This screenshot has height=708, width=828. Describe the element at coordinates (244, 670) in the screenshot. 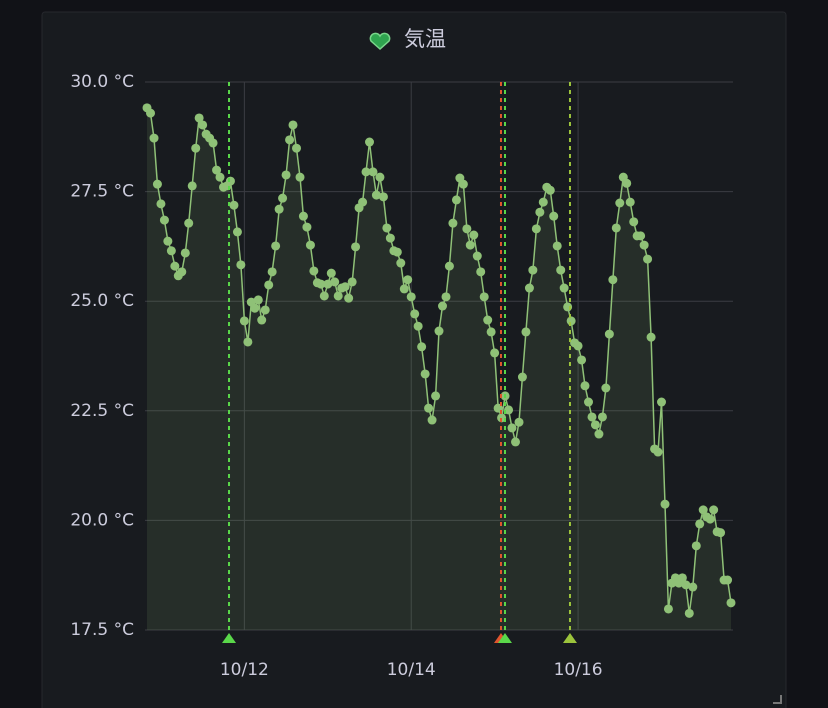

I see `x-tick-label: 10/12` at that location.